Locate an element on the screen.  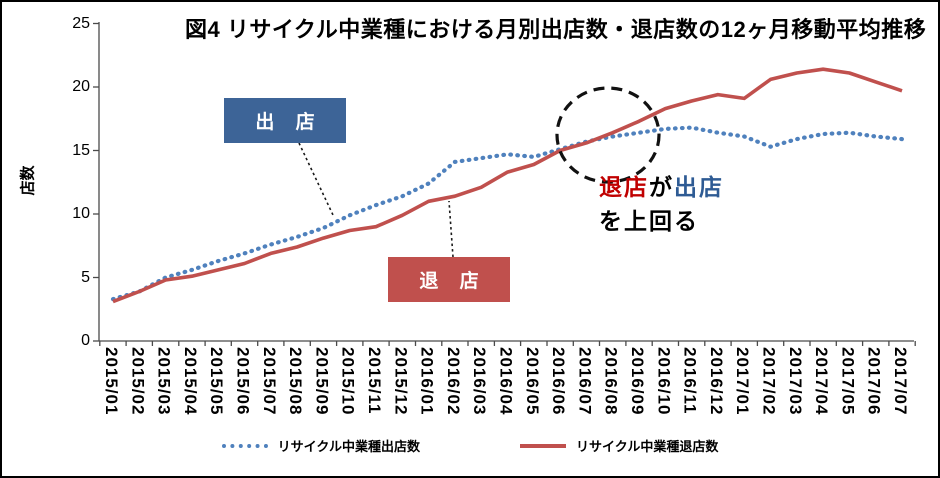
x-axis-label: 2016/05 is located at coordinates (532, 381).